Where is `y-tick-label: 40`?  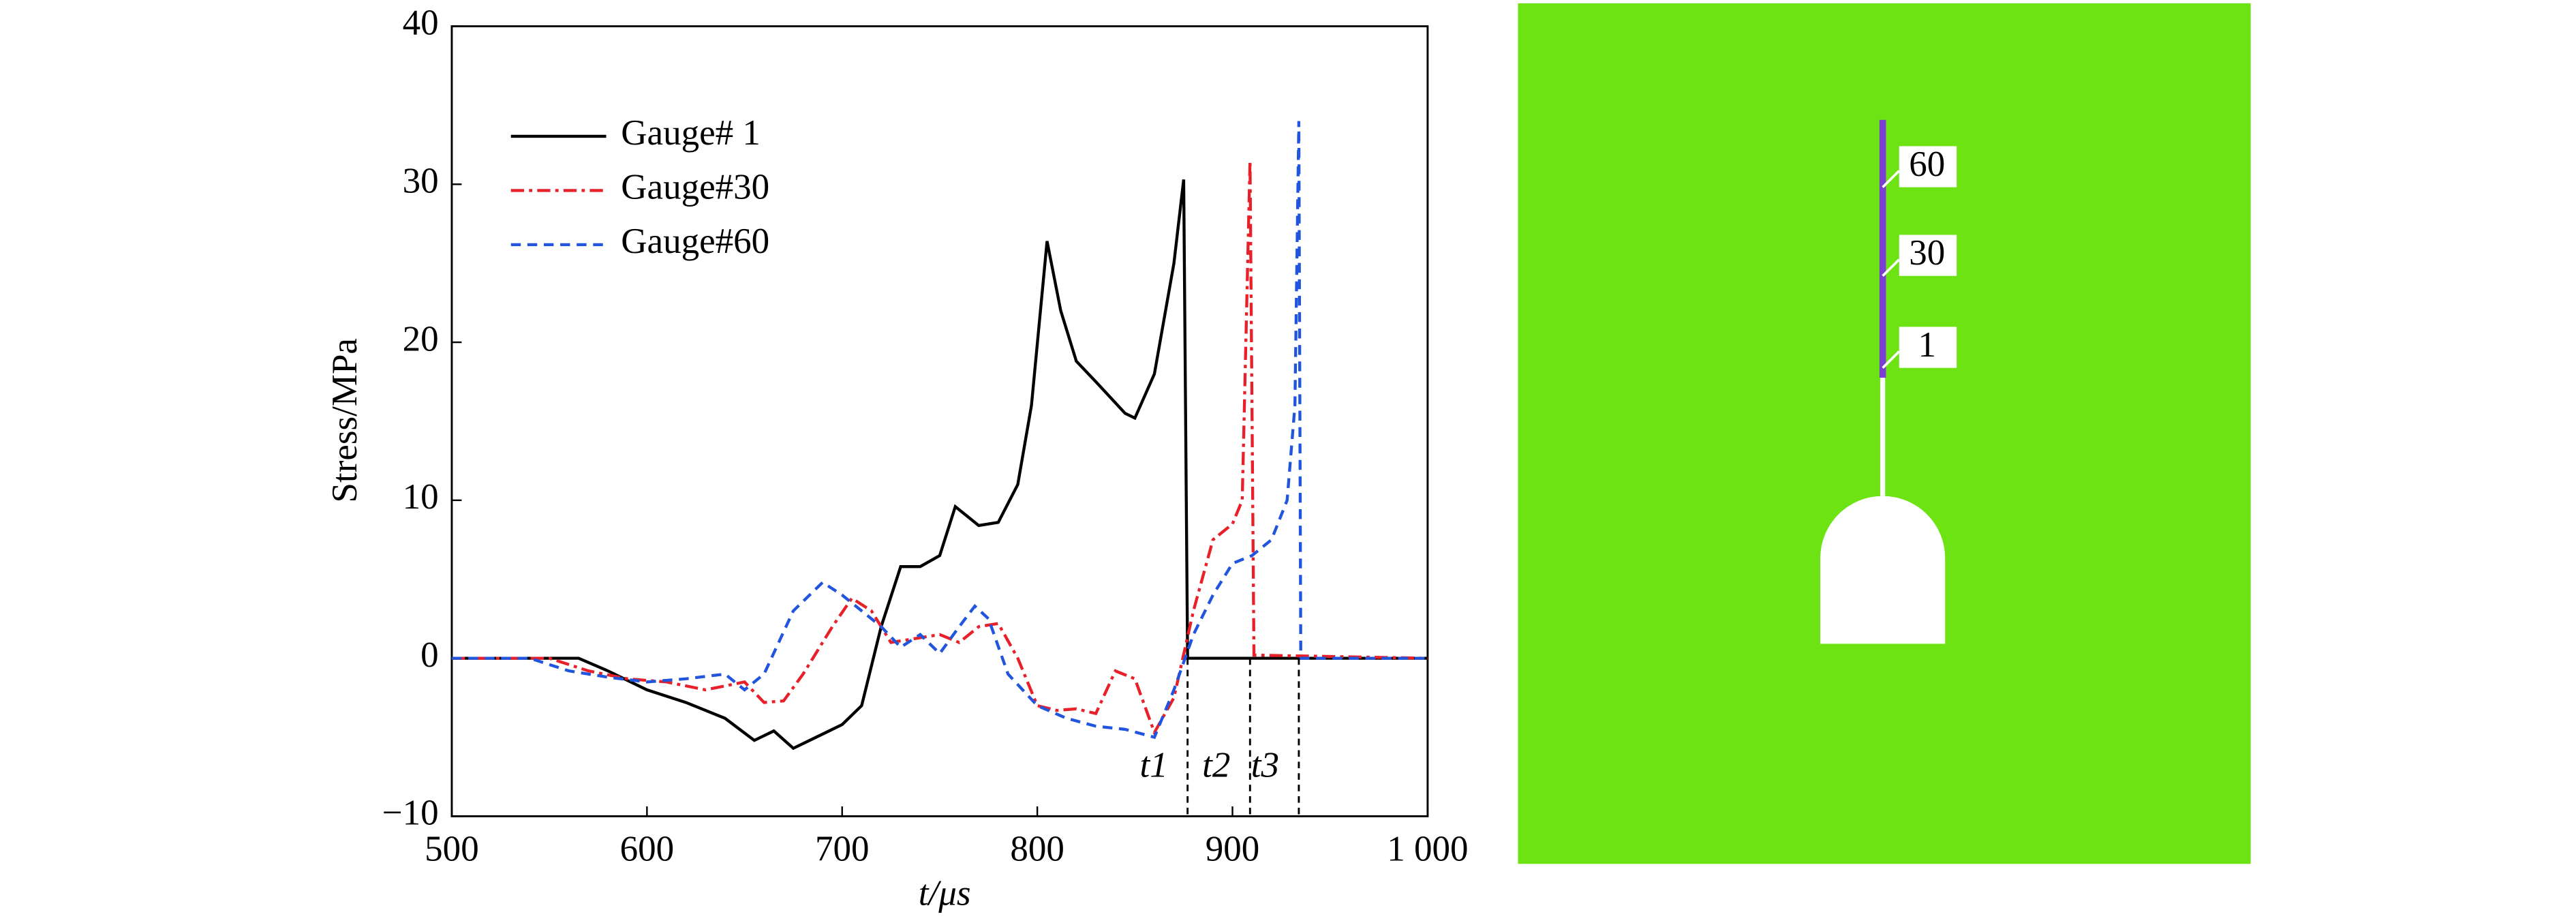 y-tick-label: 40 is located at coordinates (421, 23).